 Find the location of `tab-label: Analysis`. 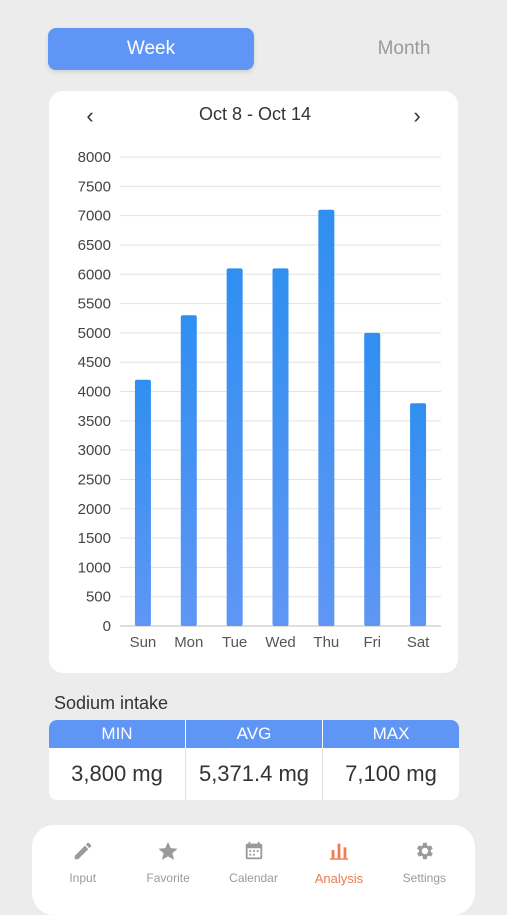

tab-label: Analysis is located at coordinates (339, 878).